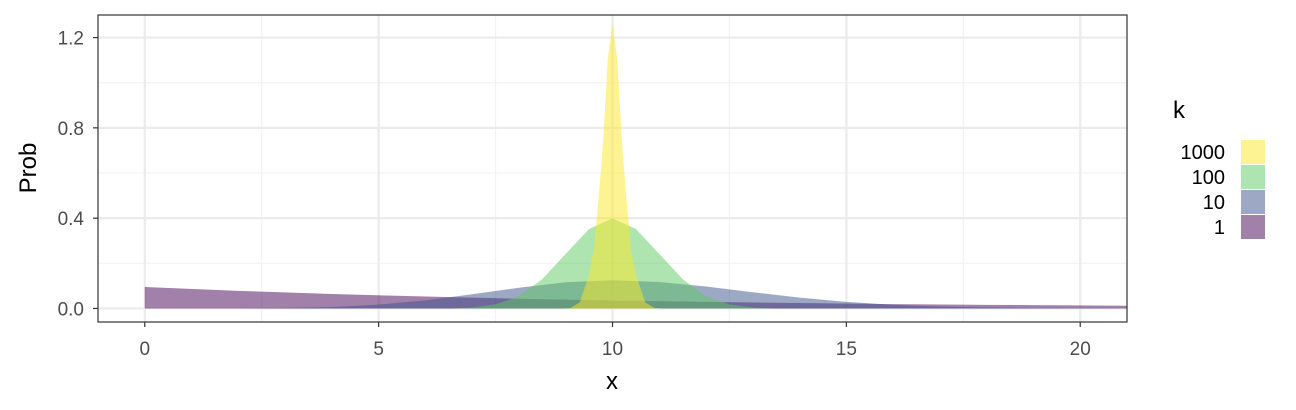 Image resolution: width=1296 pixels, height=410 pixels. What do you see at coordinates (846, 349) in the screenshot?
I see `x-tick-label: 15` at bounding box center [846, 349].